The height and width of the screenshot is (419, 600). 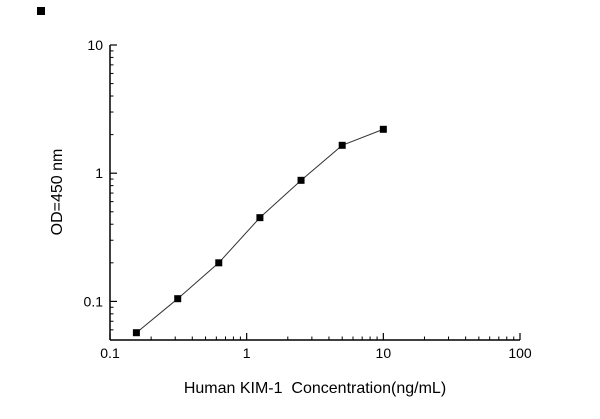 I want to click on y-tick-label: 0.1, so click(x=94, y=301).